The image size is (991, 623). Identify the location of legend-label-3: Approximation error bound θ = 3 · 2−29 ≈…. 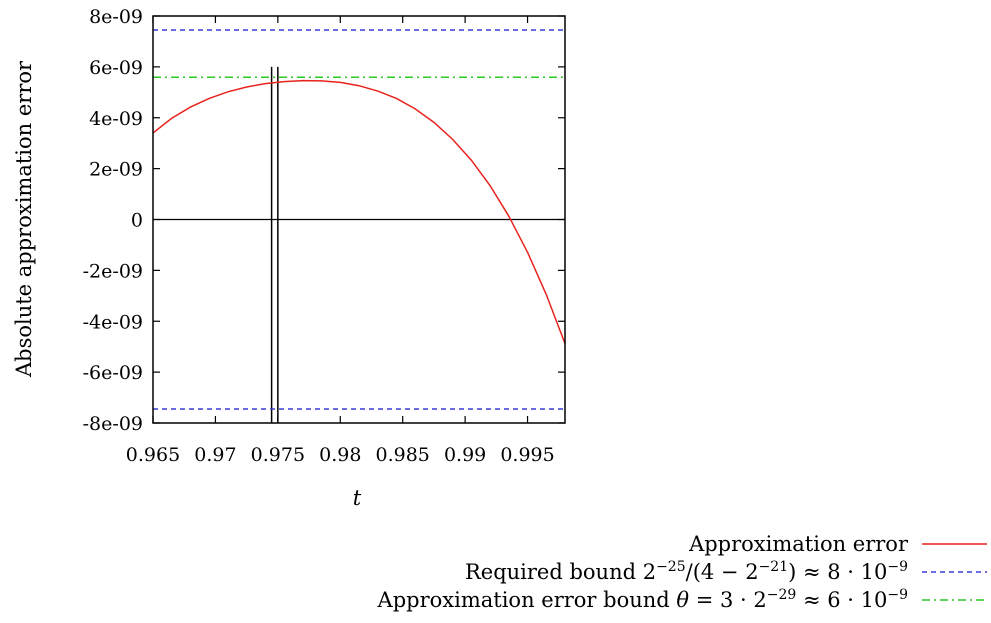
(642, 599).